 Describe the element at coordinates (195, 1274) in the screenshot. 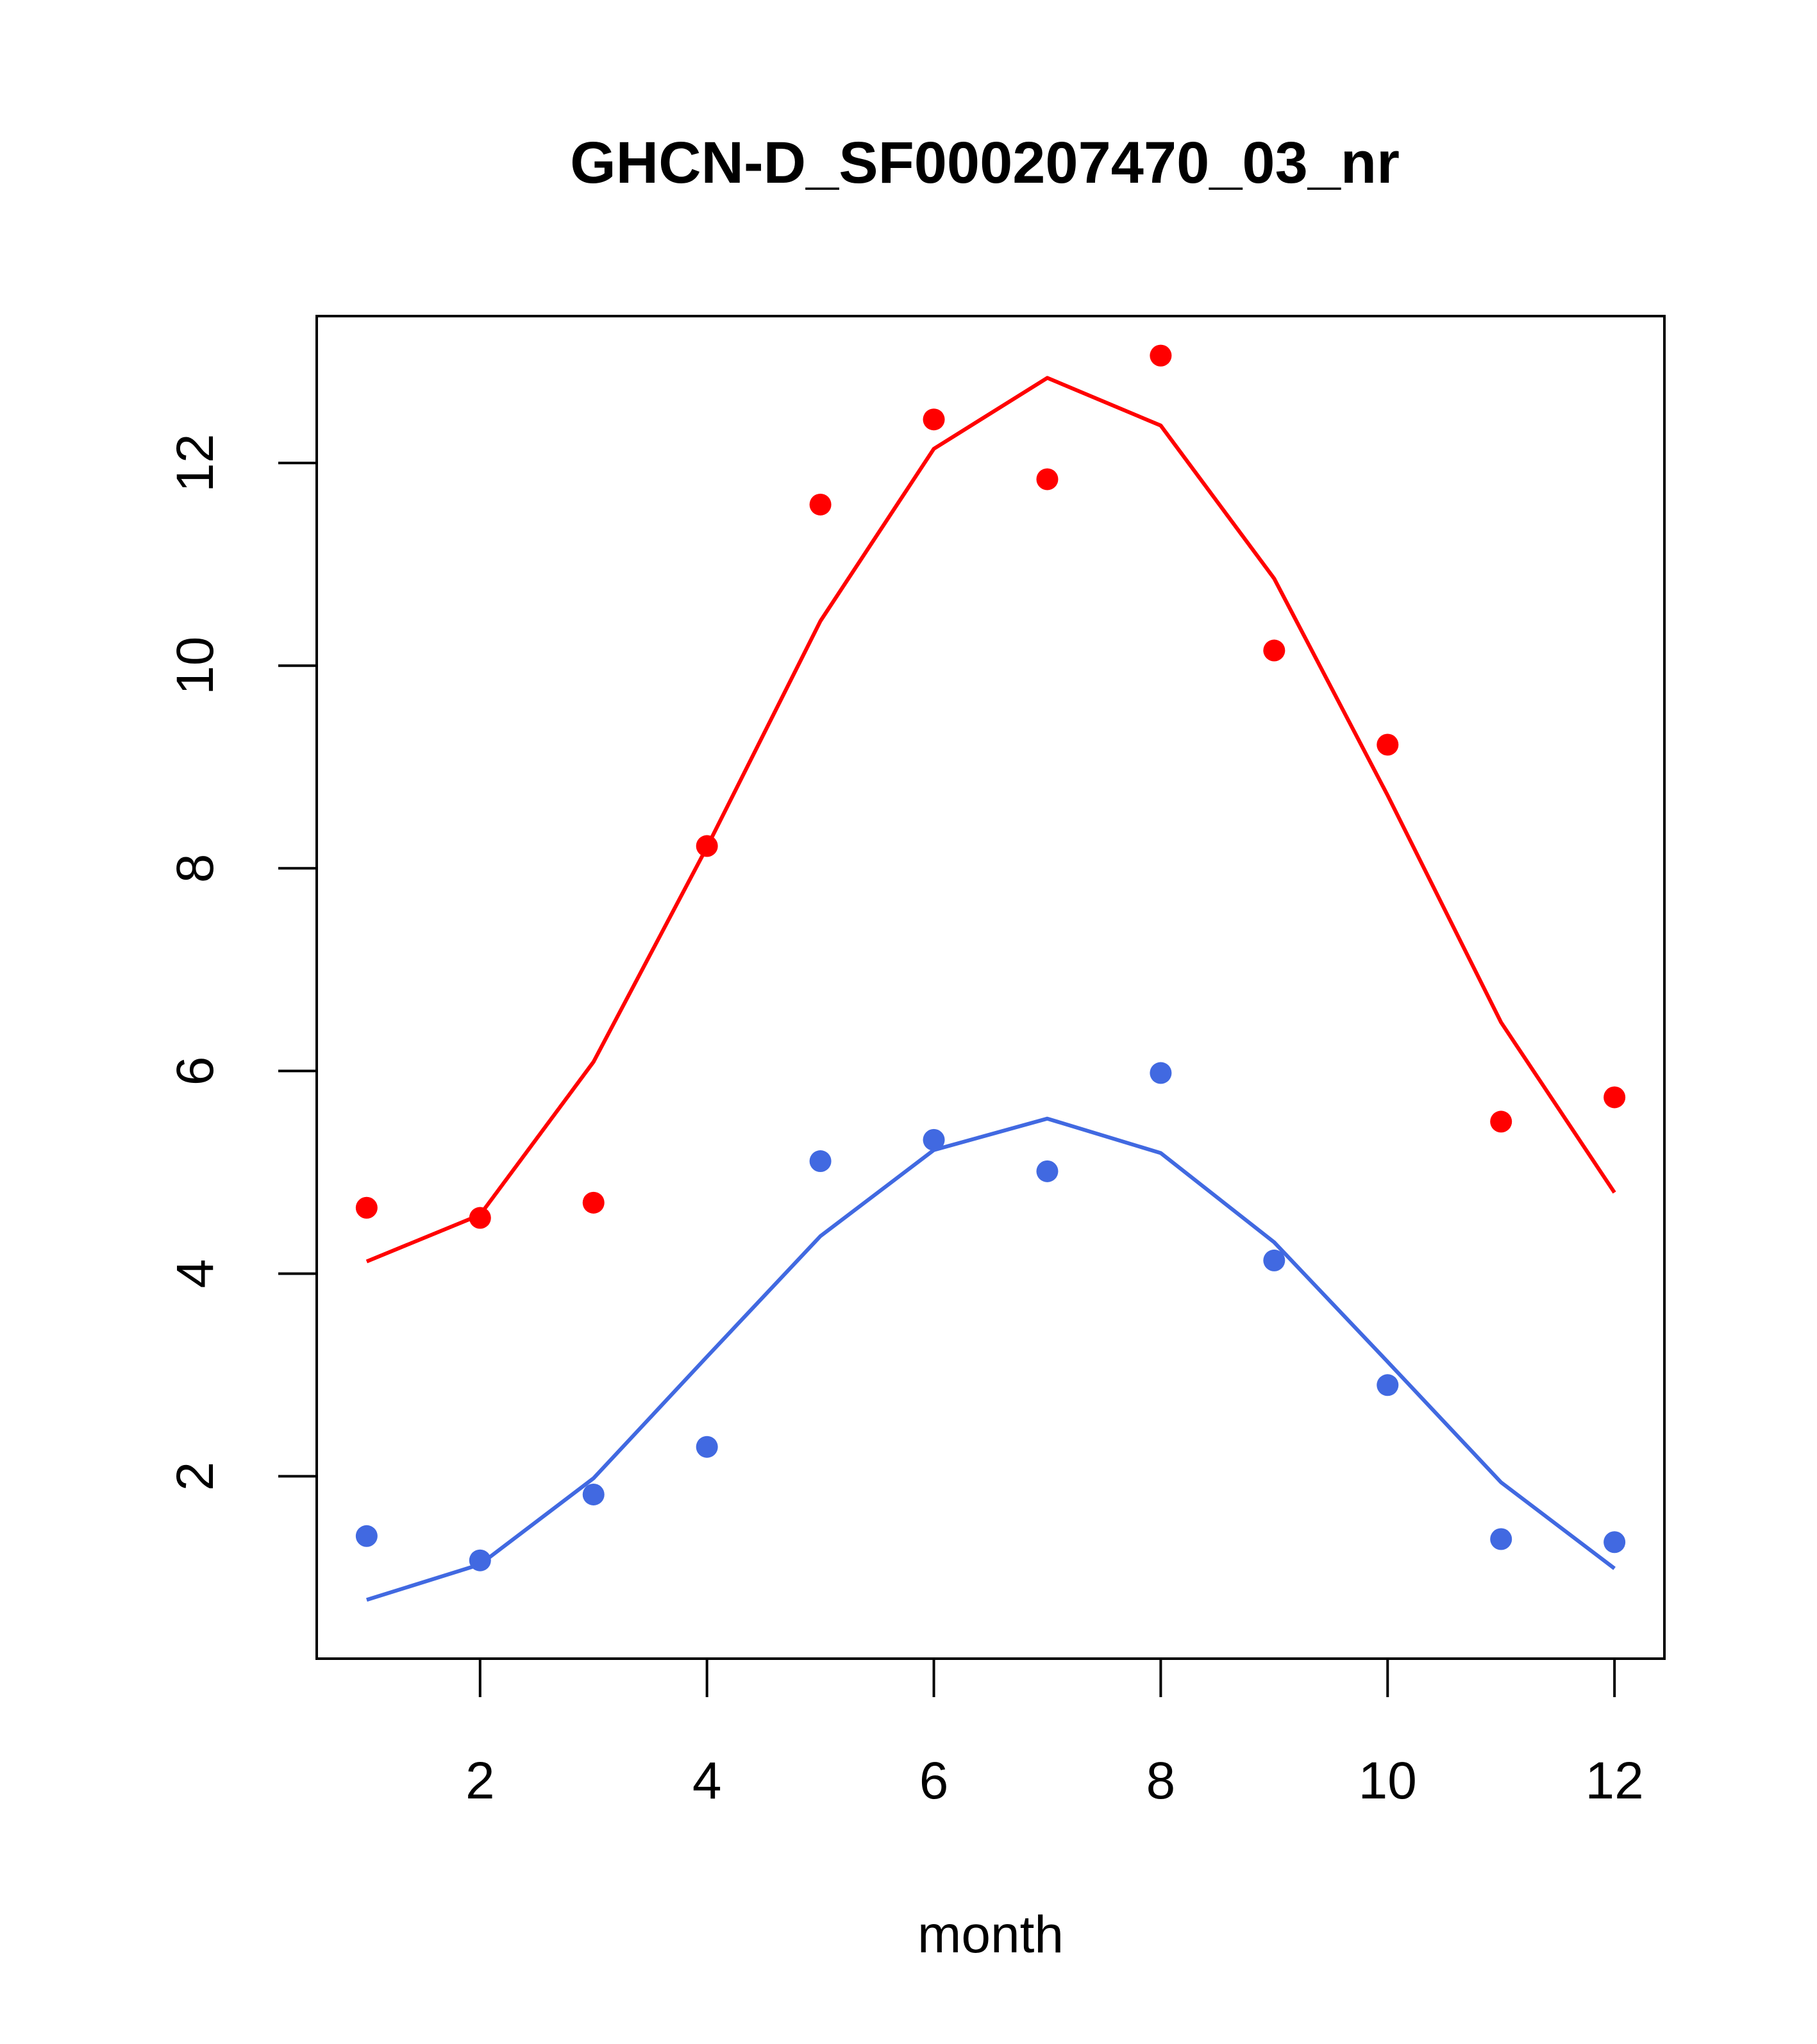

I see `y-tick-label: 4` at that location.